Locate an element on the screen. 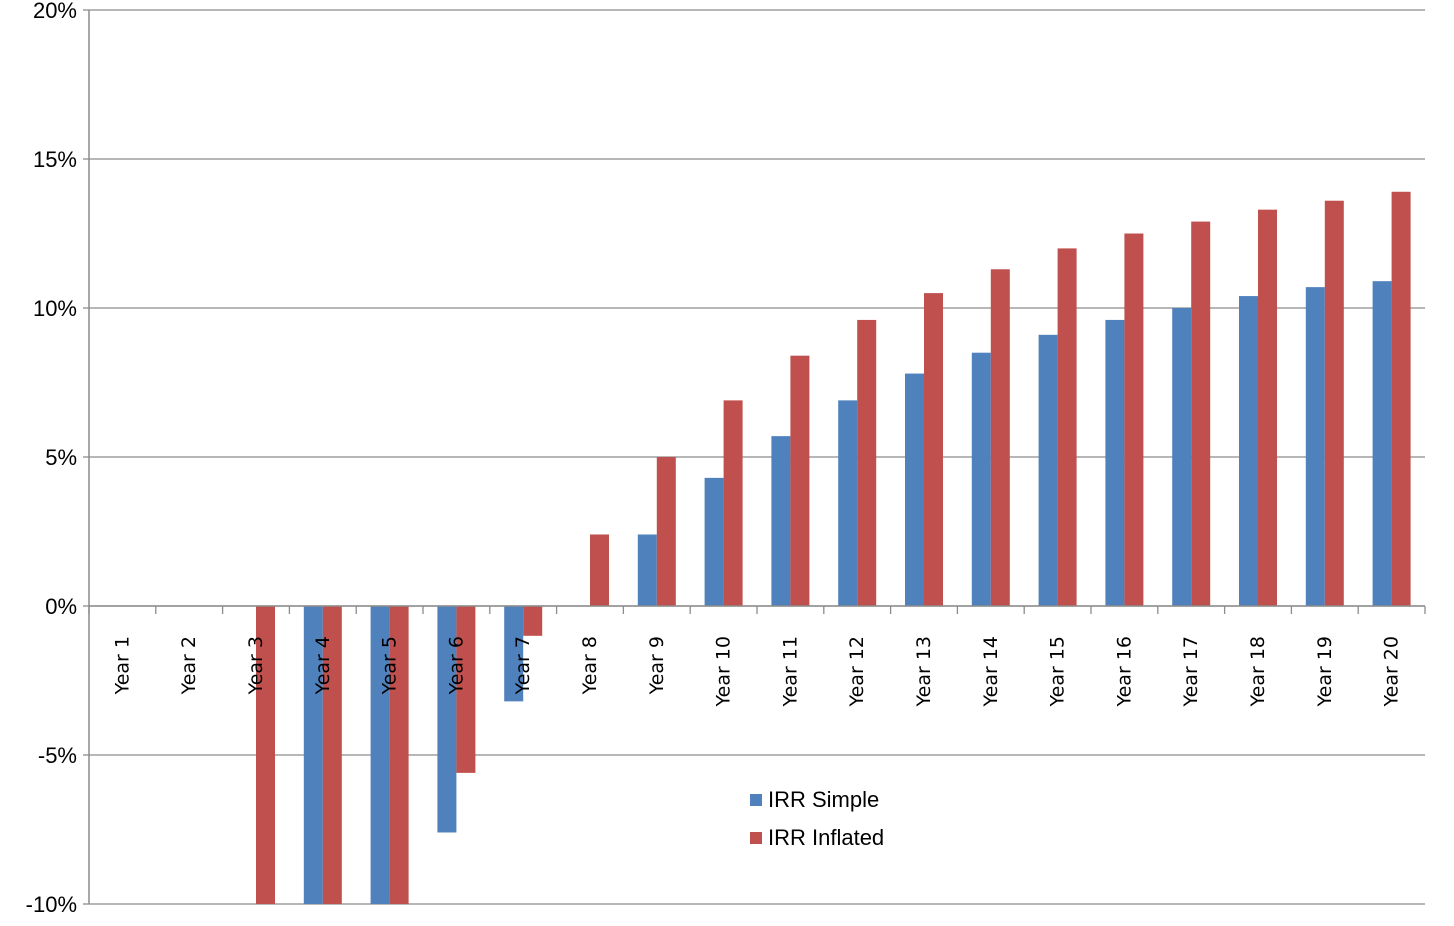 This screenshot has width=1454, height=926. x-tick-label: Year 16 is located at coordinates (1124, 671).